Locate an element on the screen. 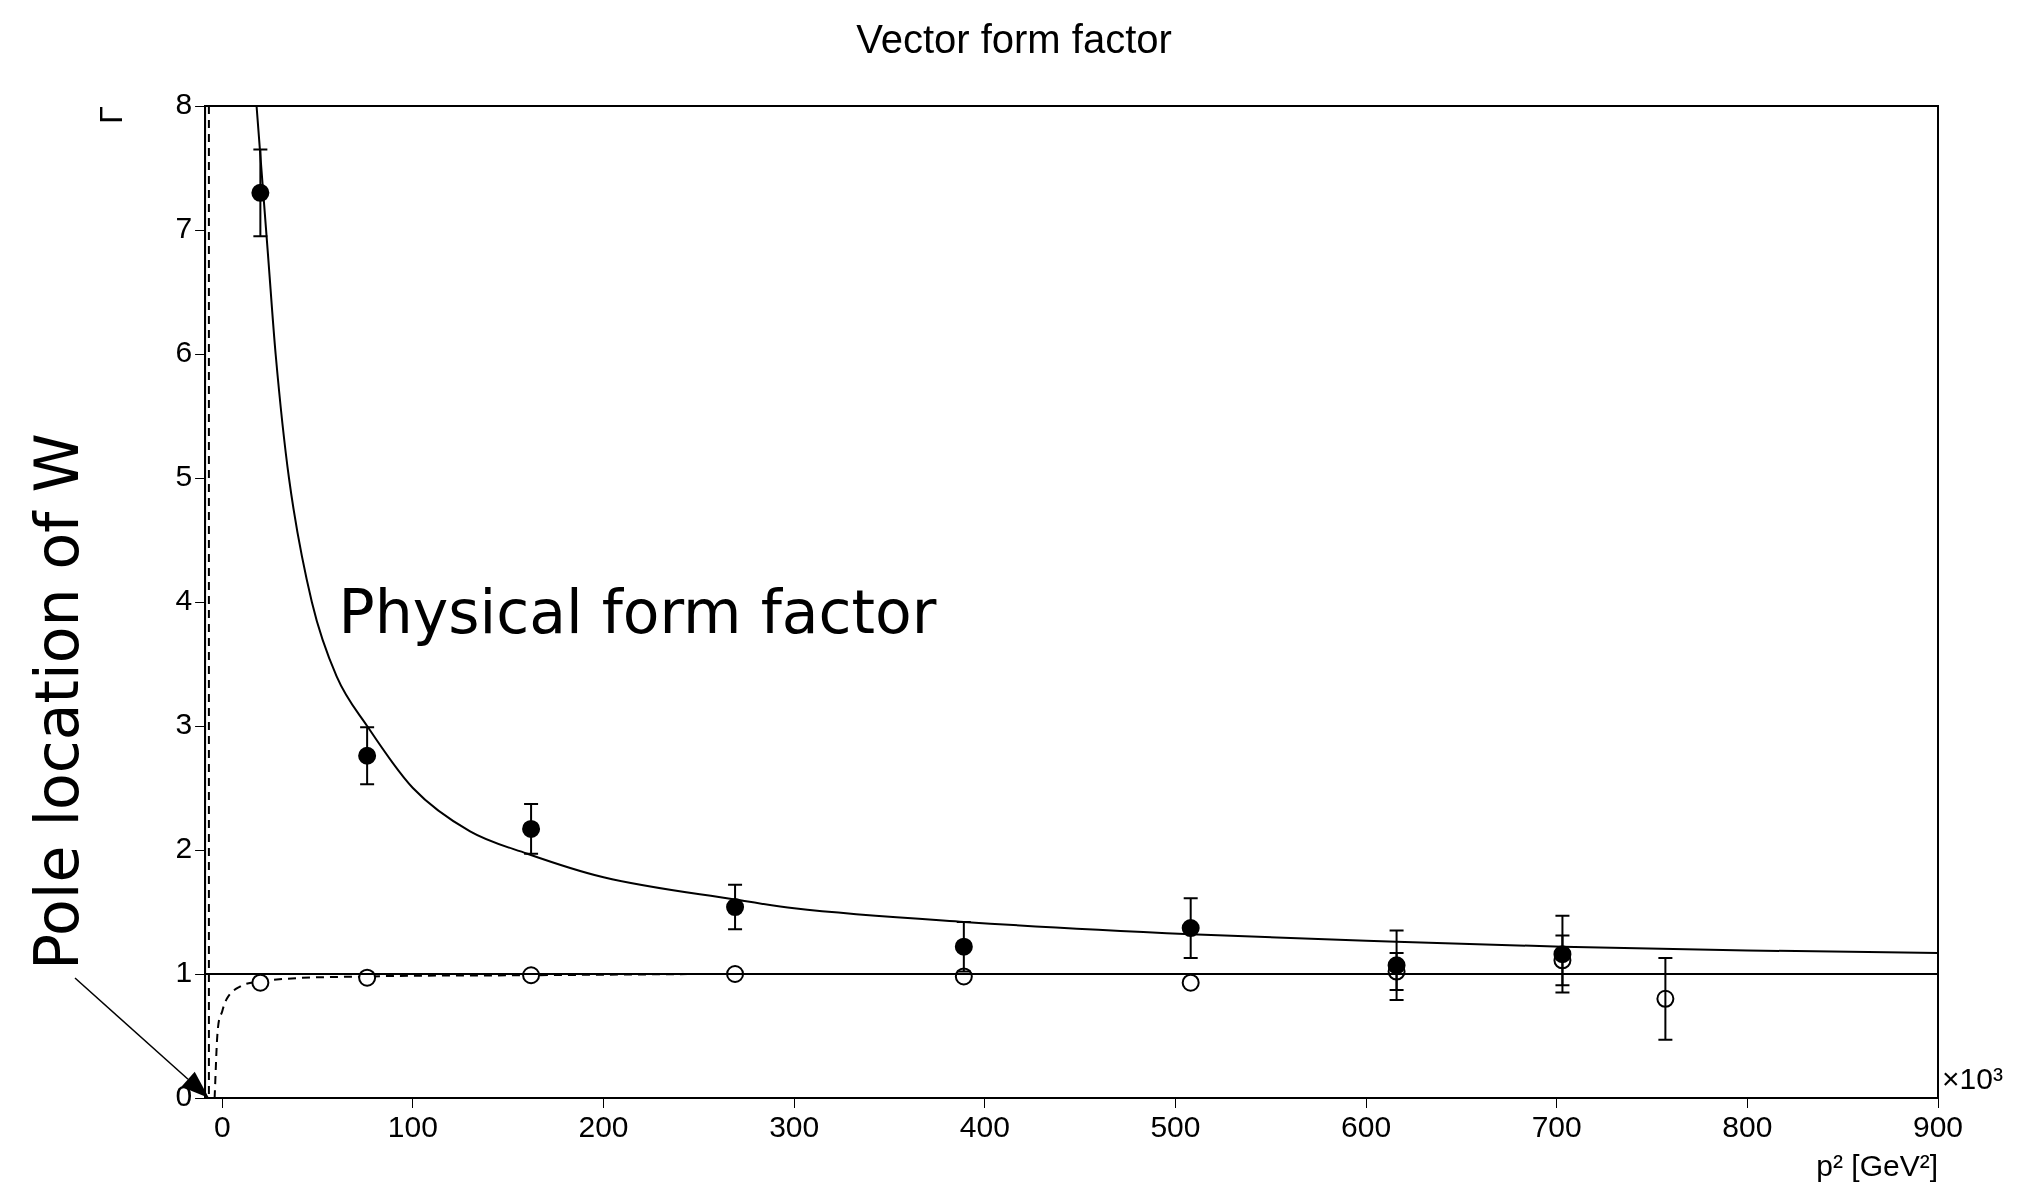 Image resolution: width=2038 pixels, height=1186 pixels. y-axis-title: Γ is located at coordinates (111, 115).